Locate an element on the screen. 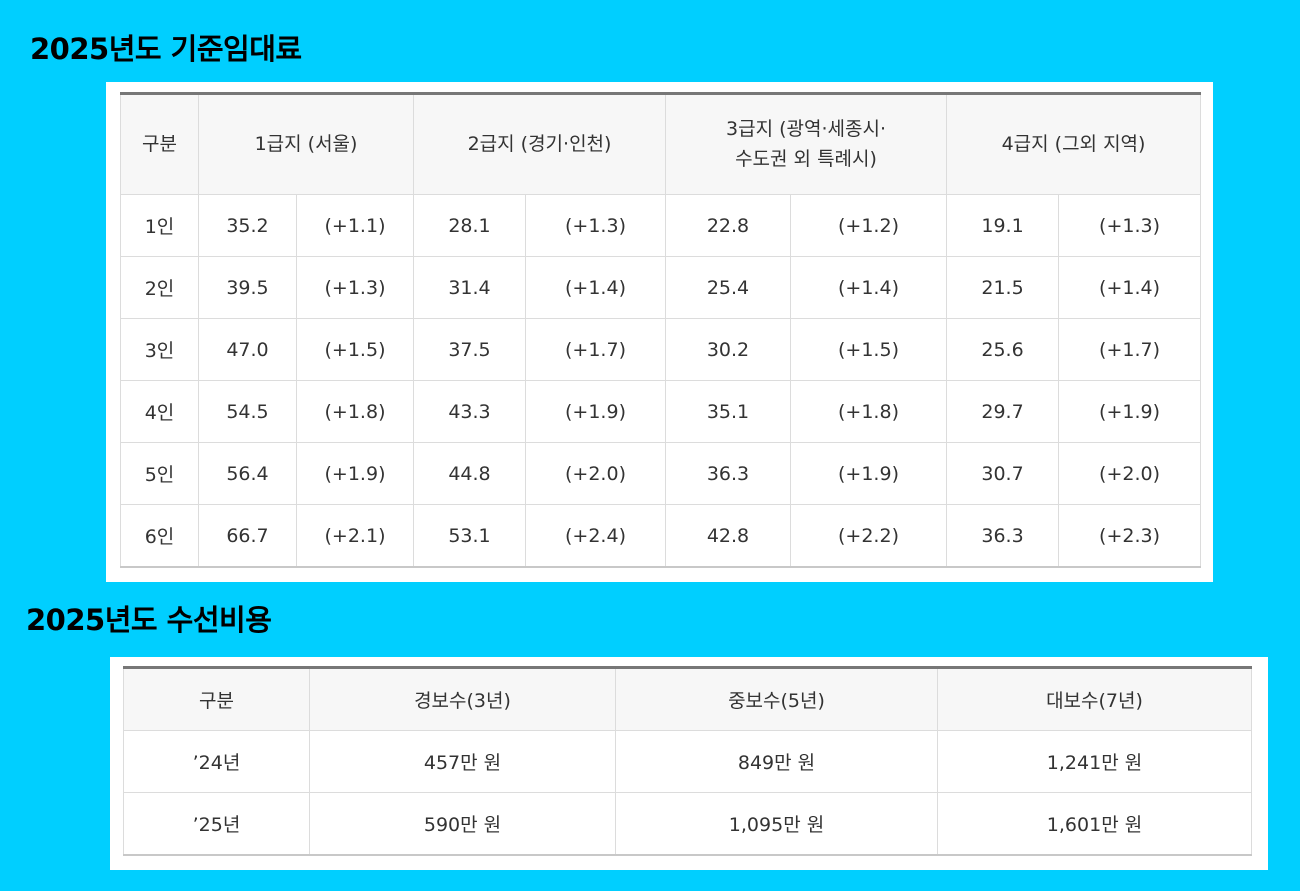  header-region-3-line1: 3급지 (광역·세종시· is located at coordinates (806, 129).